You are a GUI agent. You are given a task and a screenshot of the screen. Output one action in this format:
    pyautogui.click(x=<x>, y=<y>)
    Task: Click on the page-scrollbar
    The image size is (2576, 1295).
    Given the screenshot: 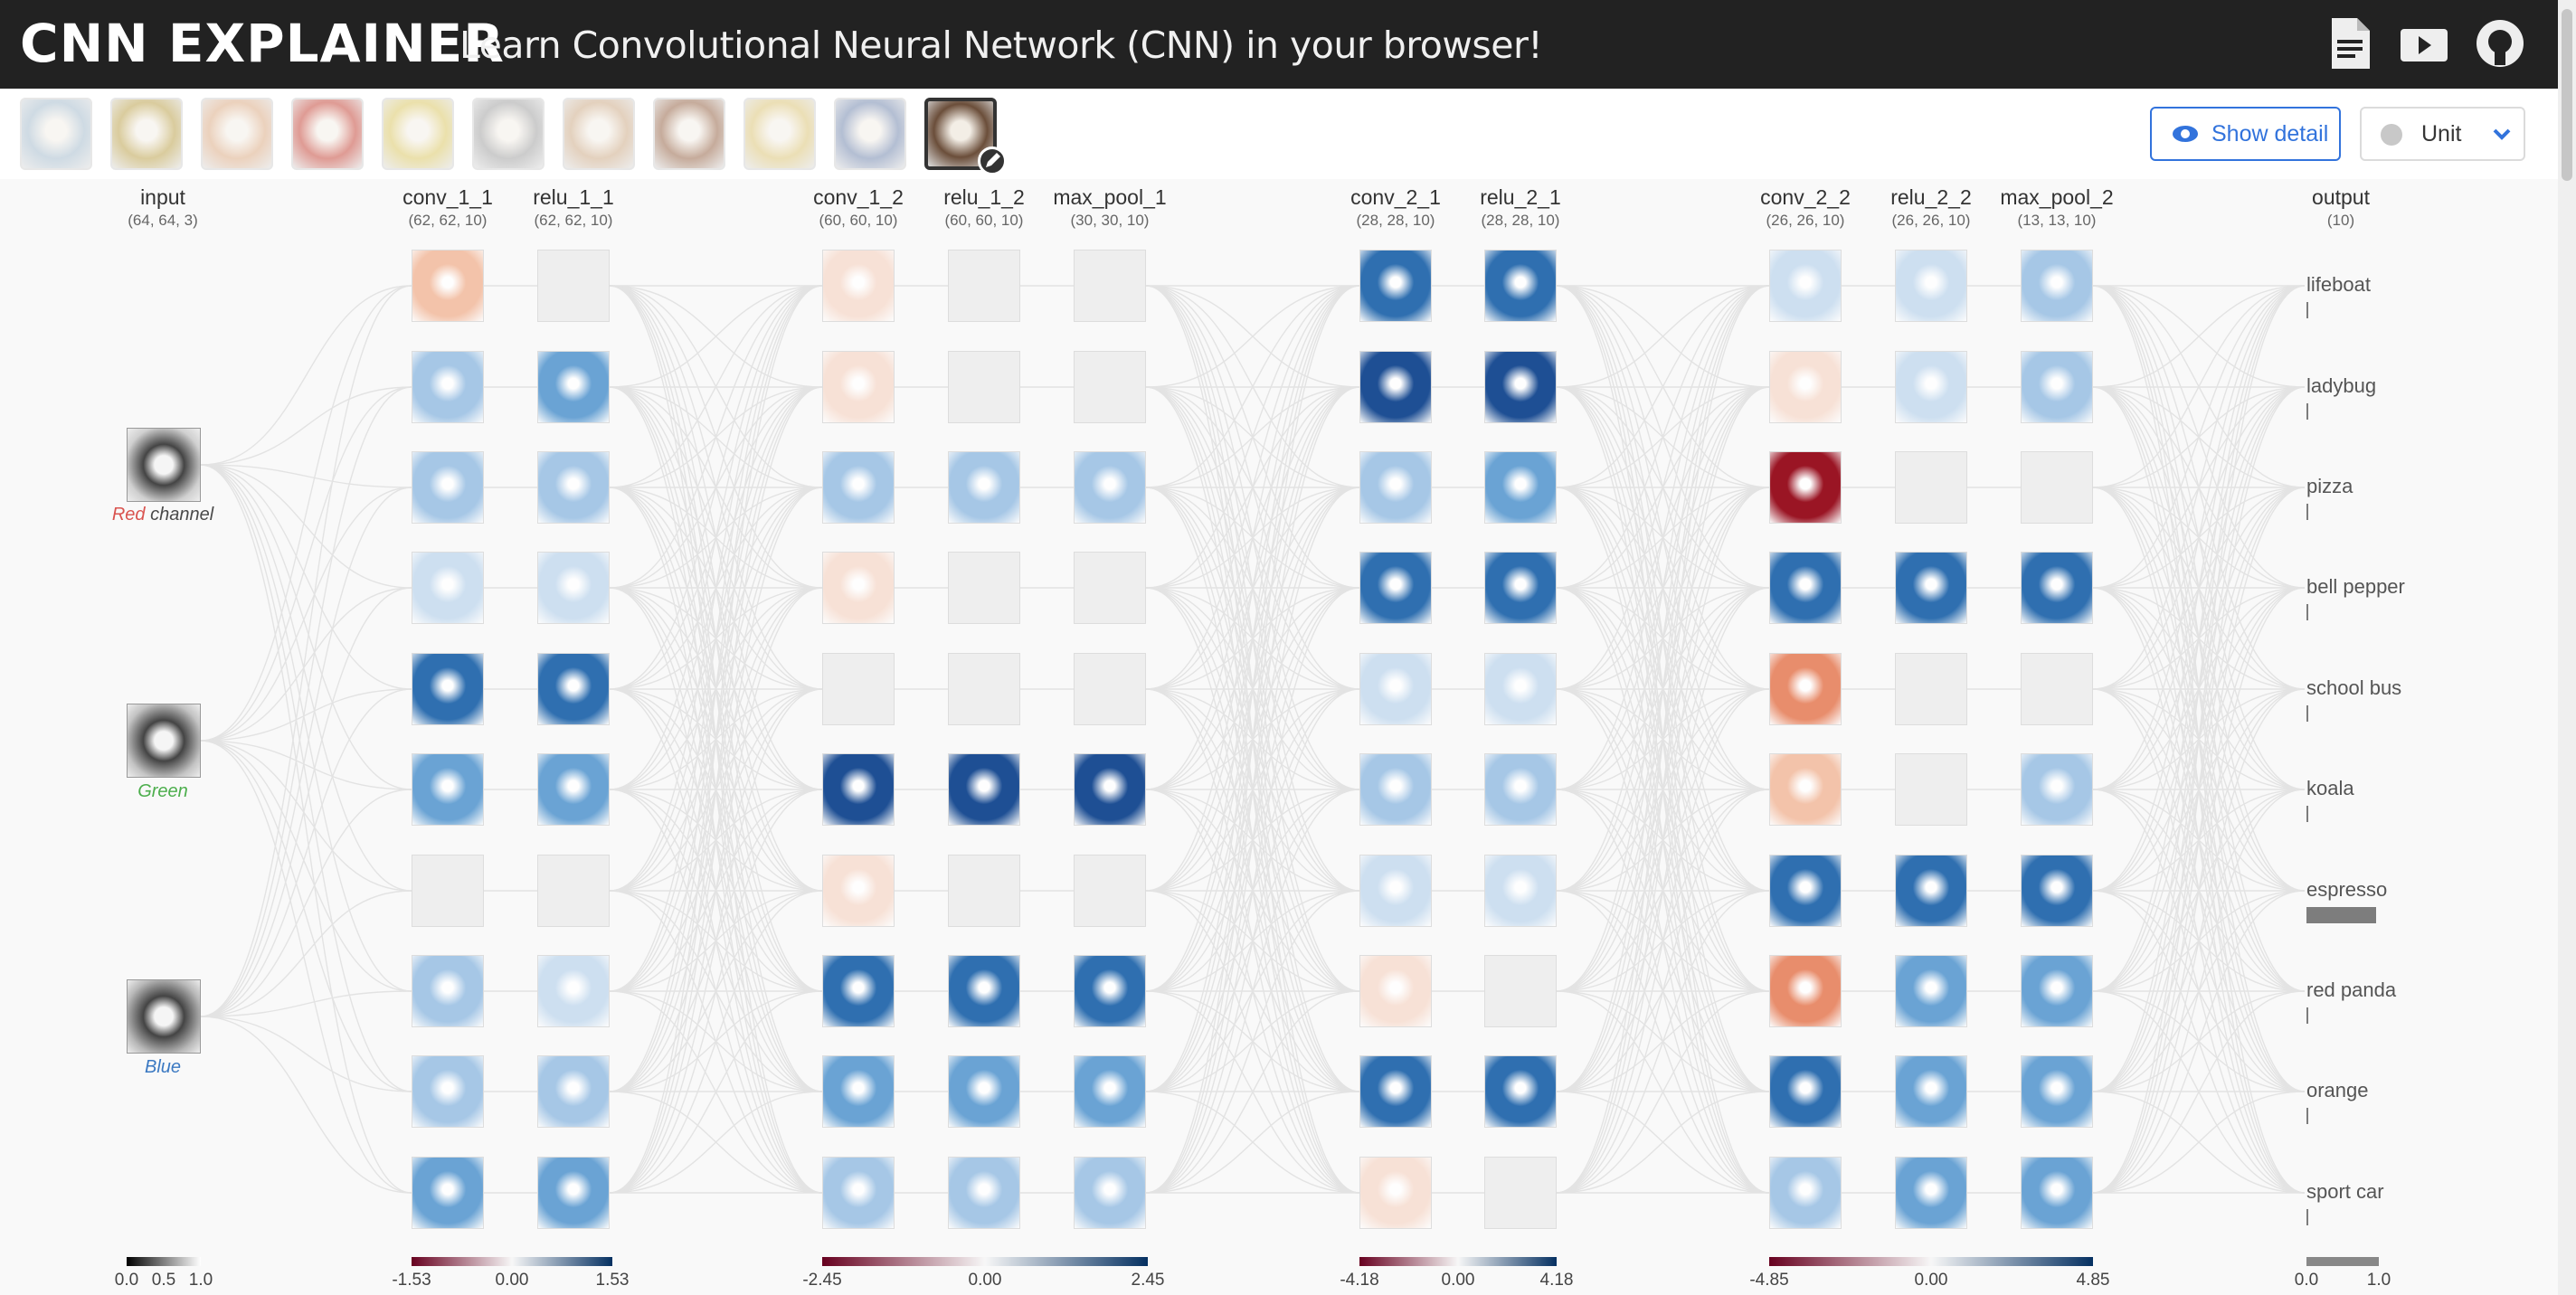 What is the action you would take?
    pyautogui.click(x=2567, y=647)
    